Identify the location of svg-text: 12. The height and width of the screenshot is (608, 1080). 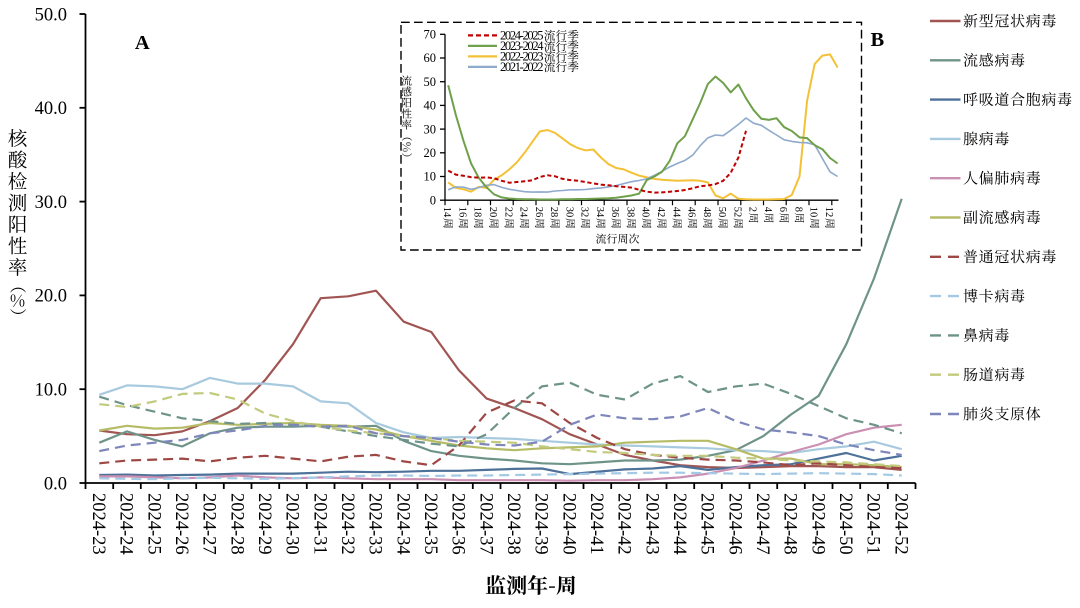
(828, 212).